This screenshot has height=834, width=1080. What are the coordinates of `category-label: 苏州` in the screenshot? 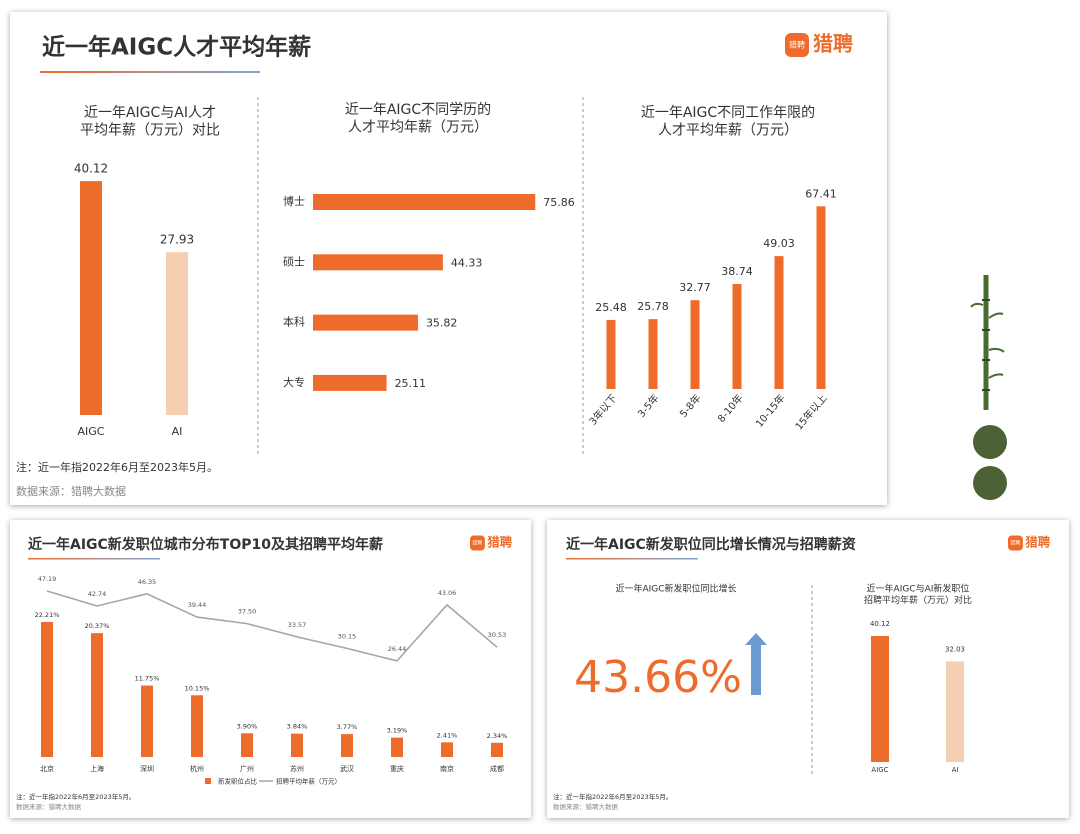 It's located at (297, 768).